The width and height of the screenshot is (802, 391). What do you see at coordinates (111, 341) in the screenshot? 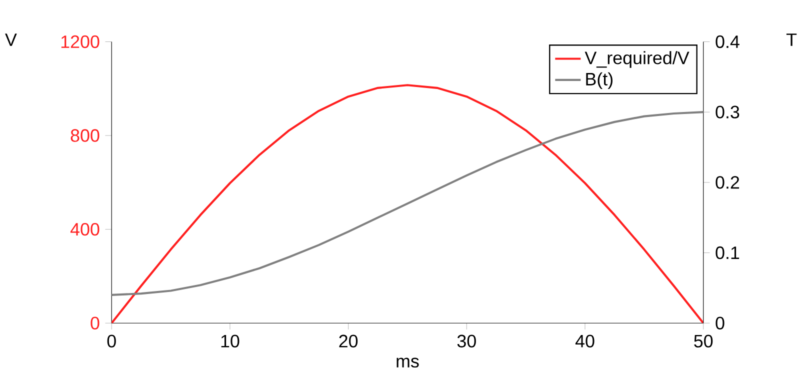
I see `x-tick-label: 0` at bounding box center [111, 341].